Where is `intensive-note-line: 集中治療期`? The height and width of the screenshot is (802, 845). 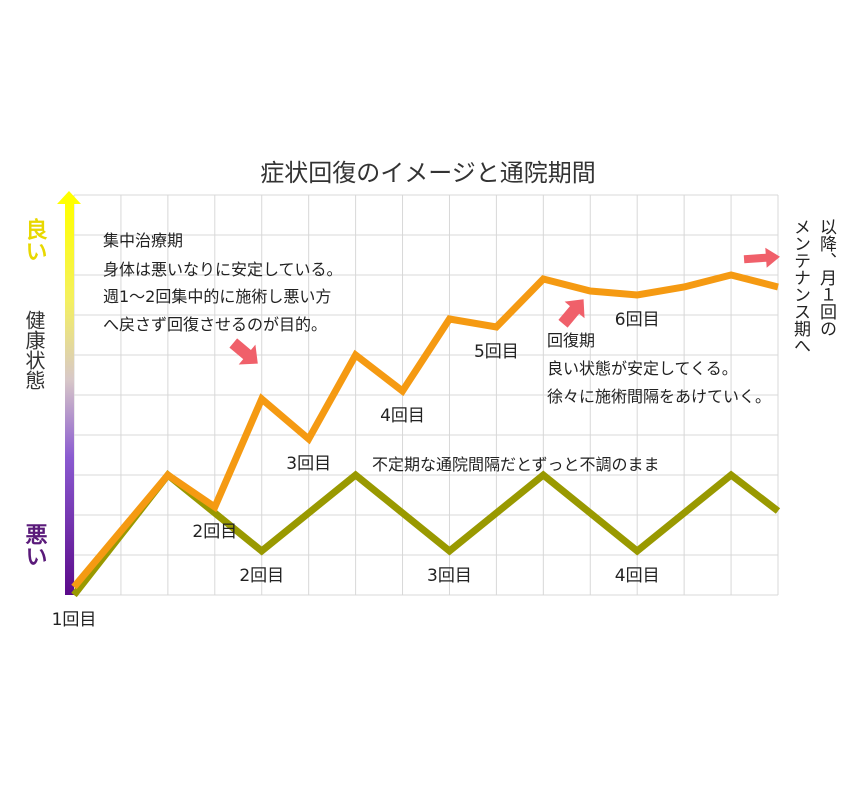 intensive-note-line: 集中治療期 is located at coordinates (143, 240).